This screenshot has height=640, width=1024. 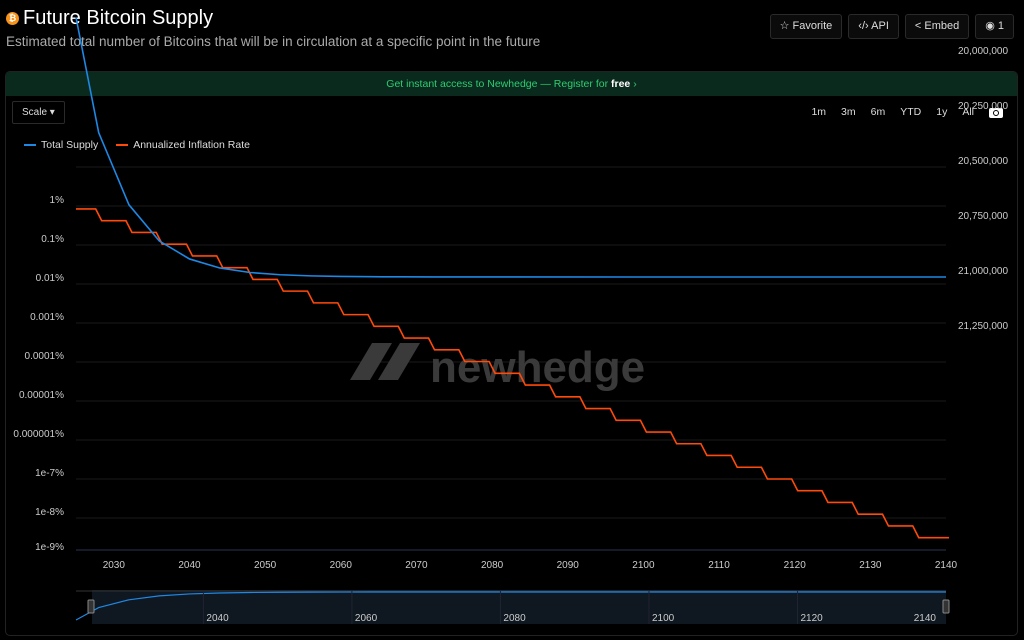 What do you see at coordinates (968, 112) in the screenshot?
I see `range-all: All` at bounding box center [968, 112].